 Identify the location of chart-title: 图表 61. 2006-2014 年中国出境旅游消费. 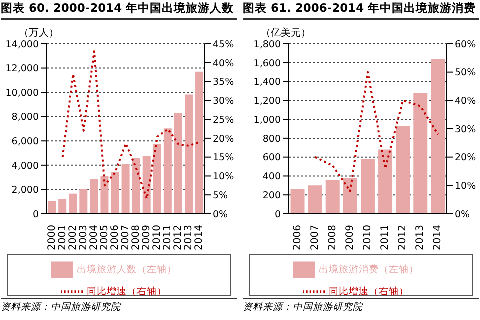
(361, 10).